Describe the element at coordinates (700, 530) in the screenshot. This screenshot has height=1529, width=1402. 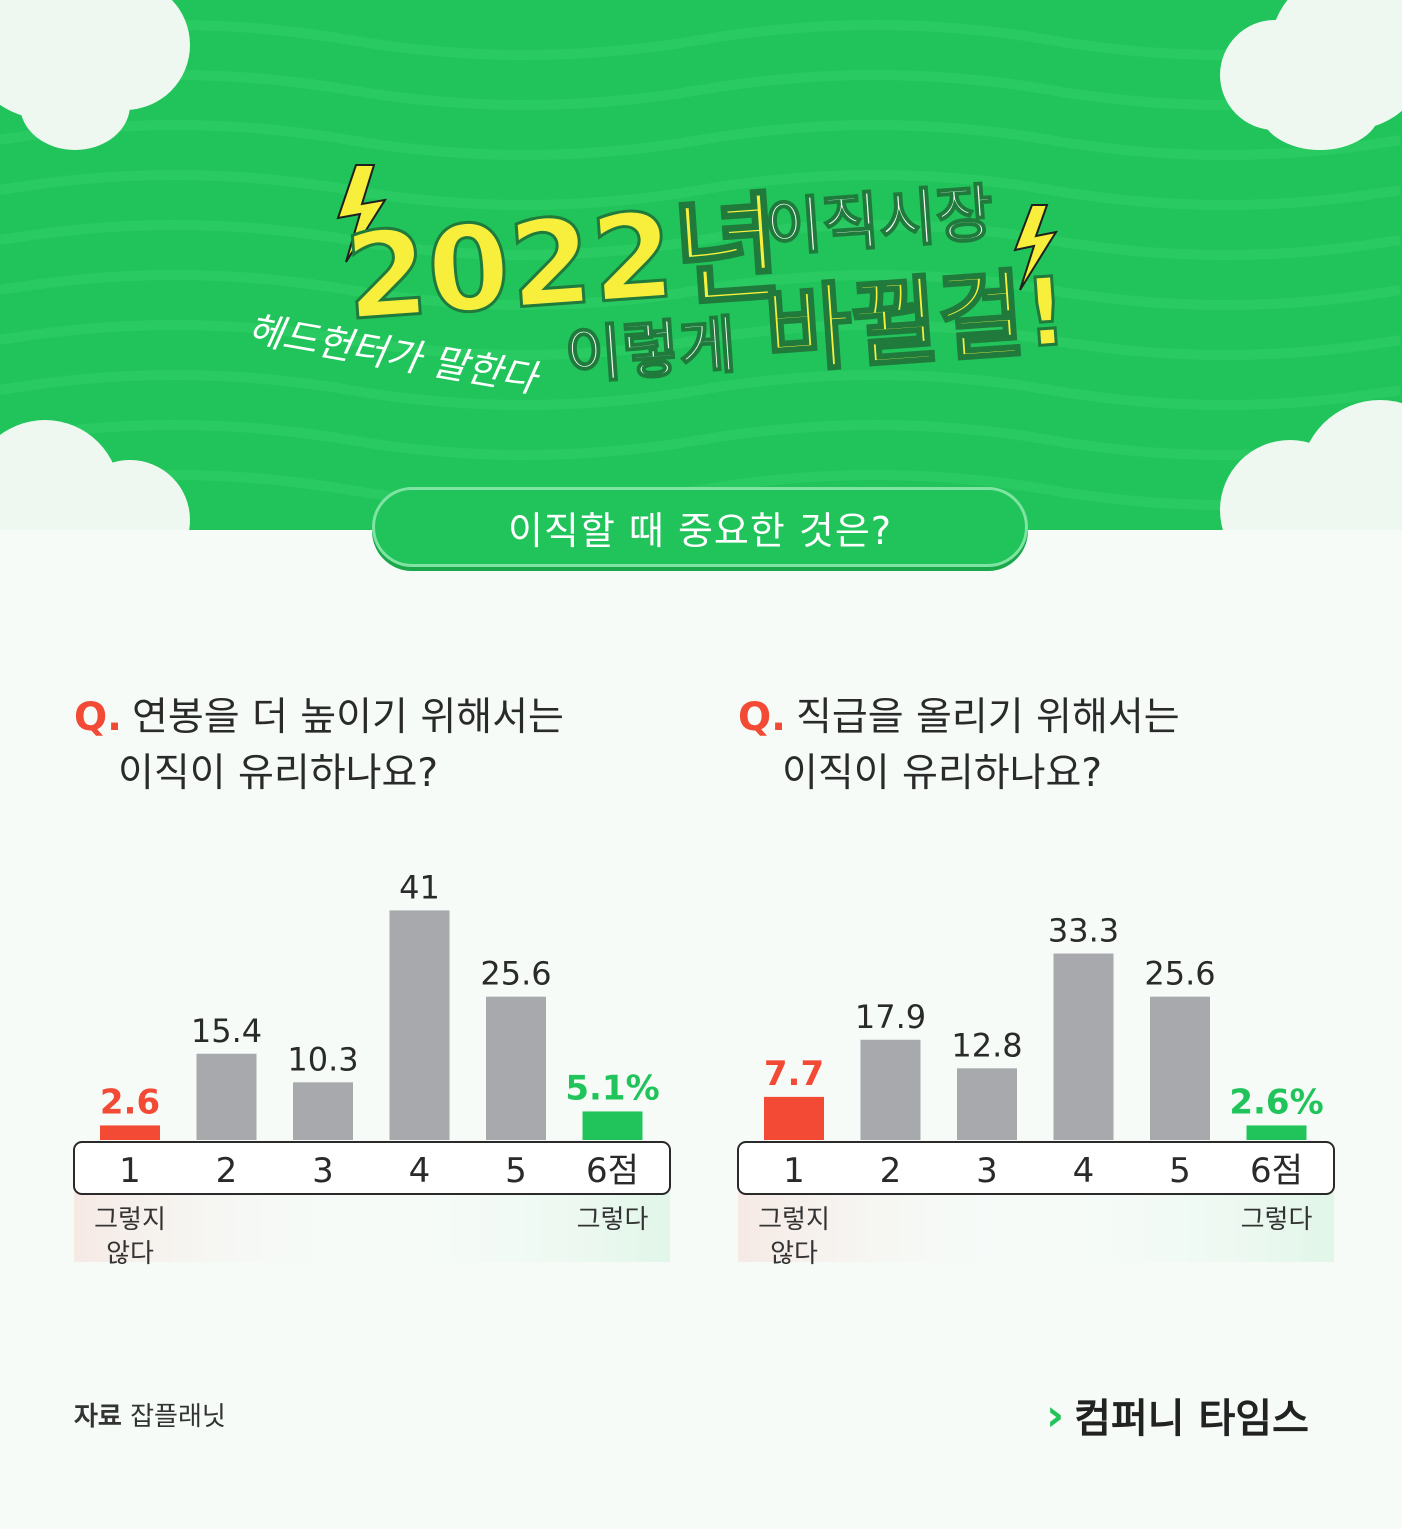
I see `subtitle-text: 이직할 때 중요한 것은?` at that location.